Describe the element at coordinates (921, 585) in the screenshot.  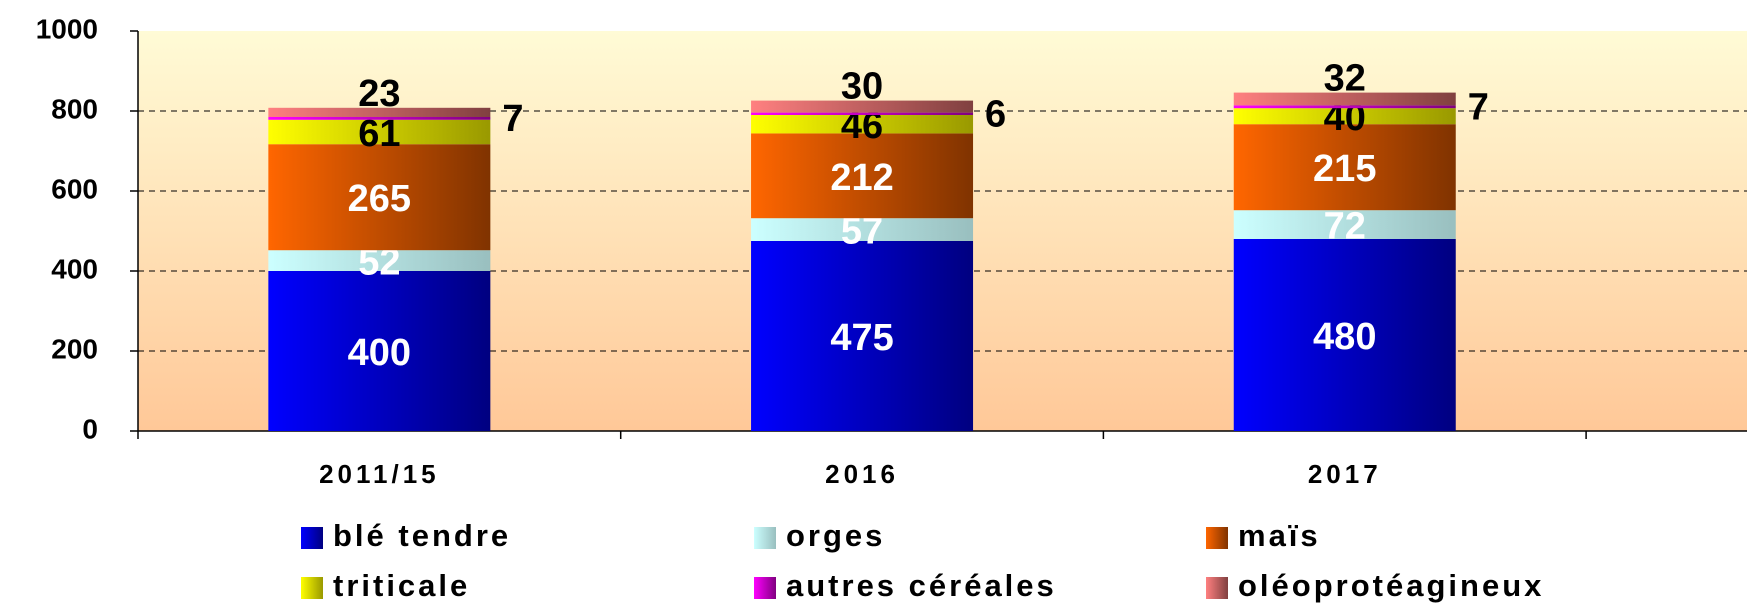
I see `legend-label: autres céréales` at that location.